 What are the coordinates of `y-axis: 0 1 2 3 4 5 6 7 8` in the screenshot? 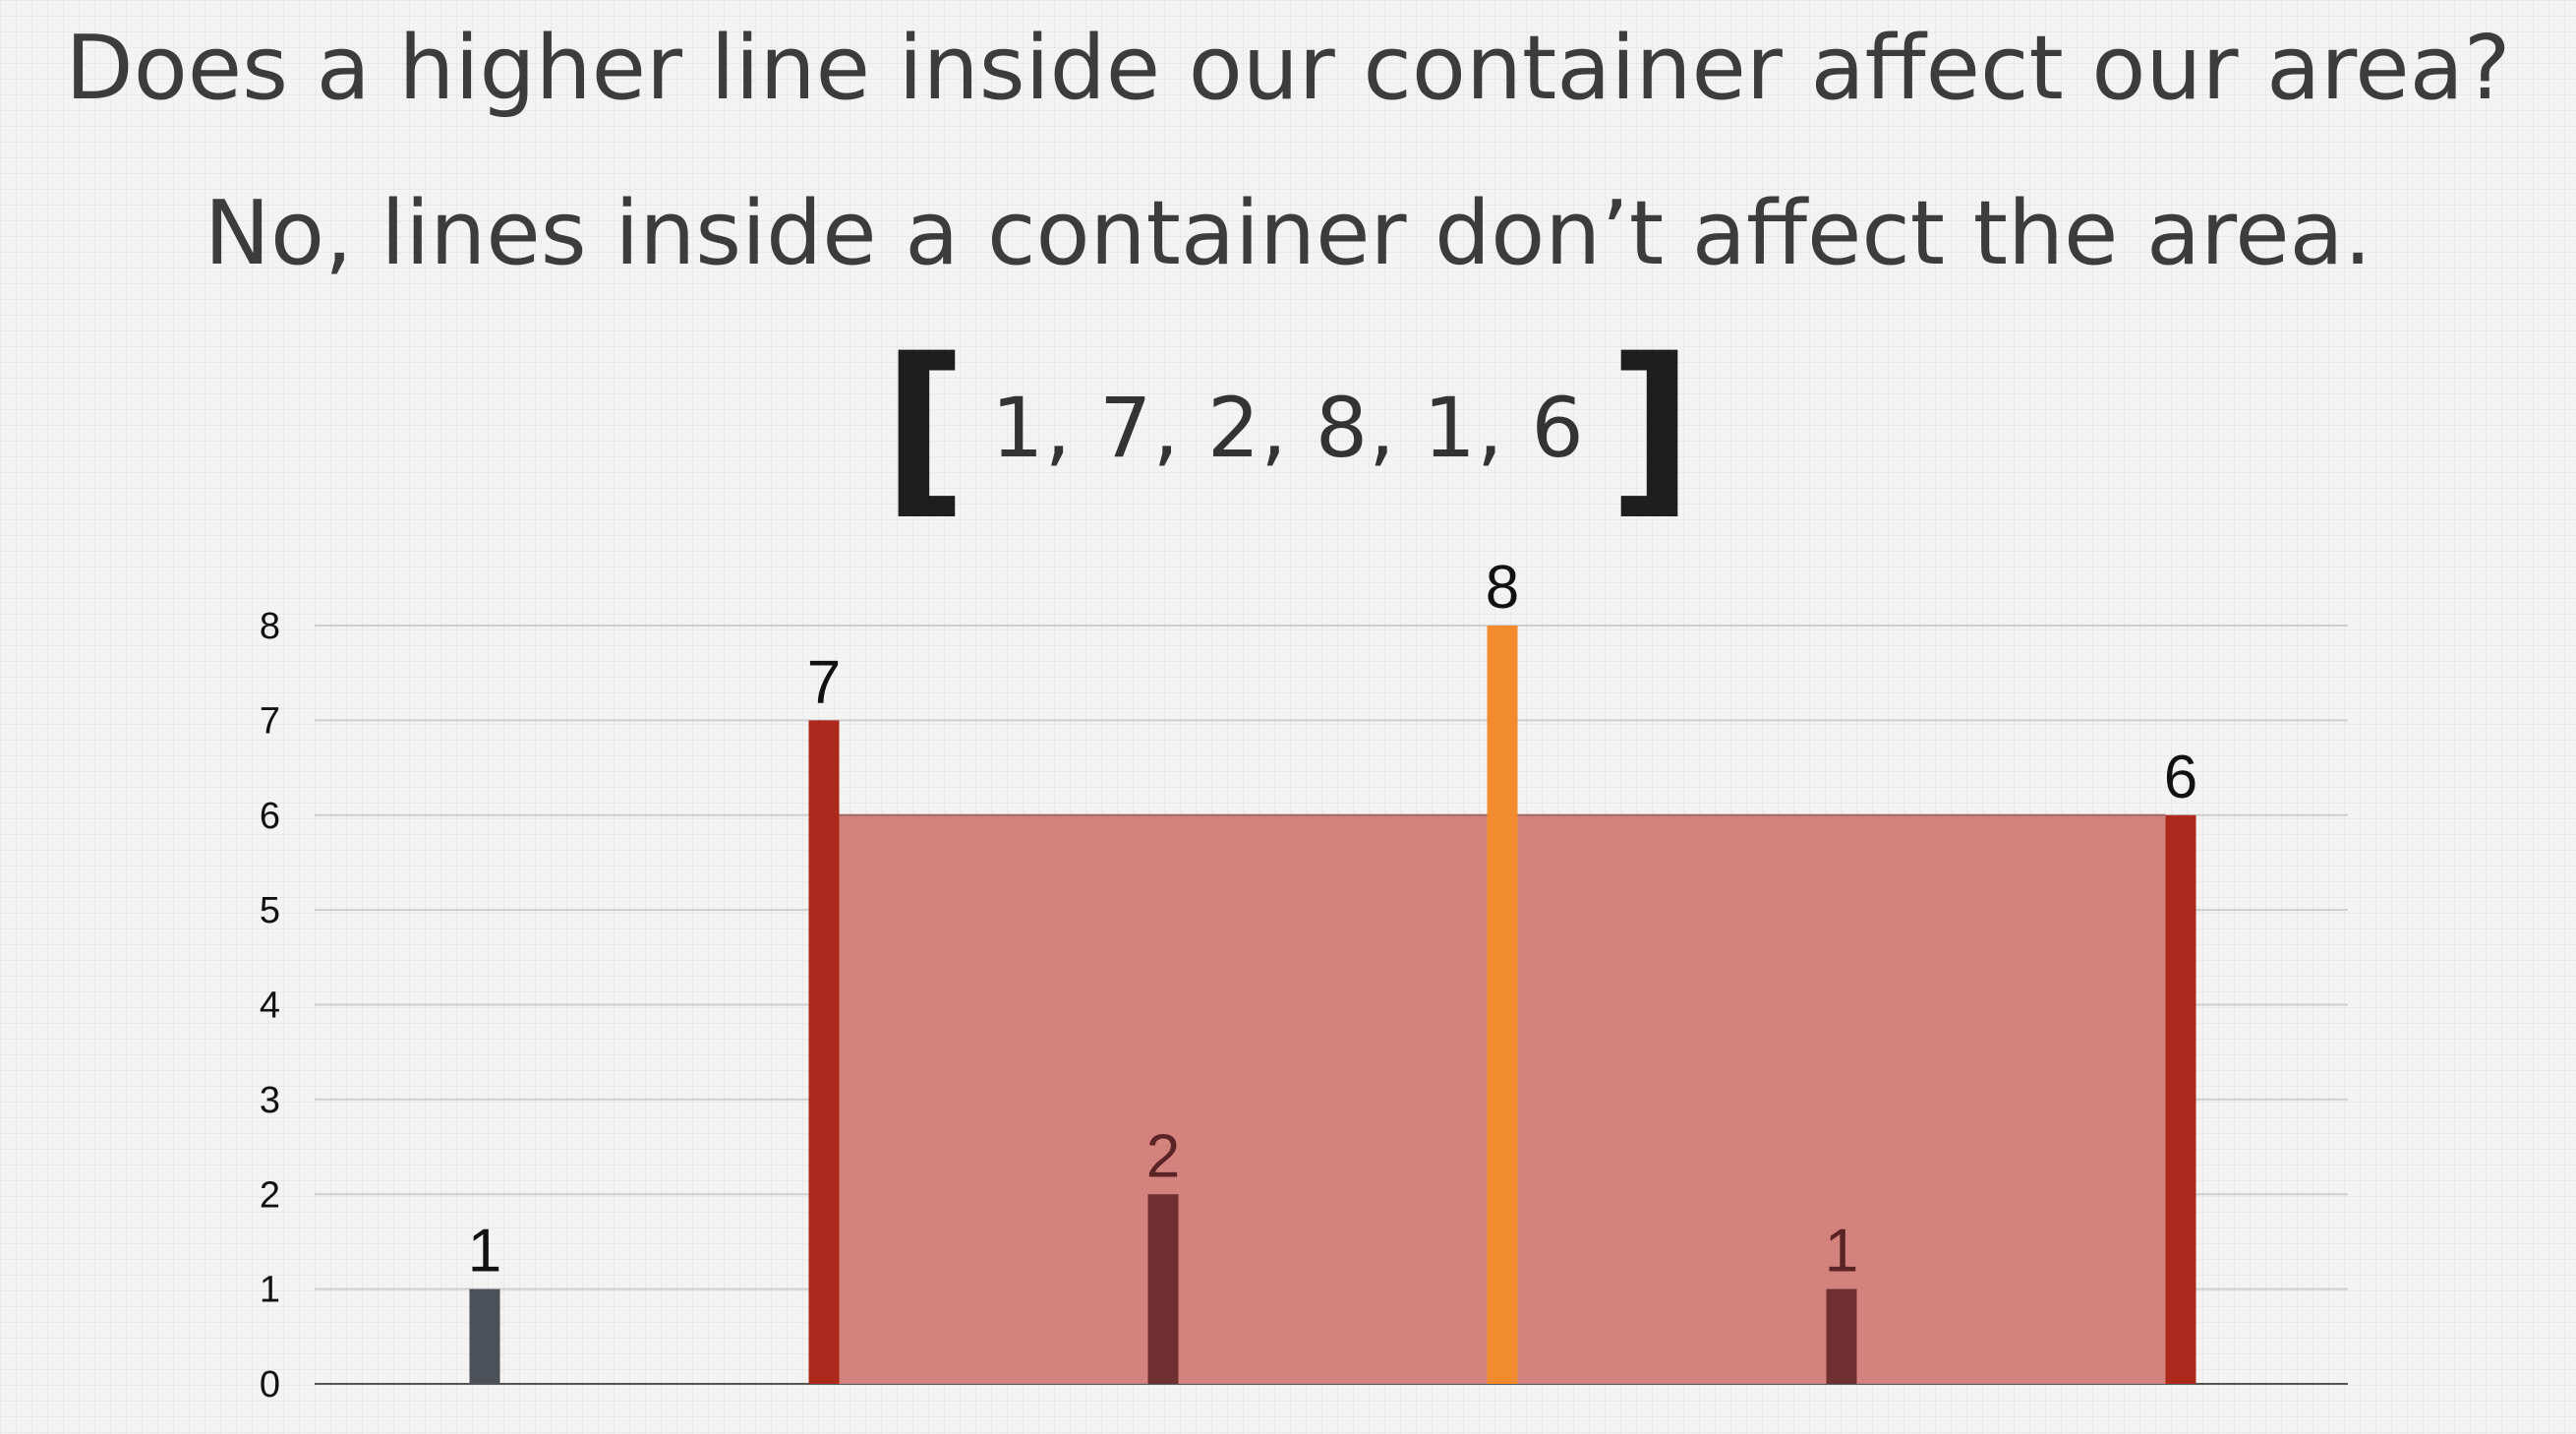 It's located at (270, 1005).